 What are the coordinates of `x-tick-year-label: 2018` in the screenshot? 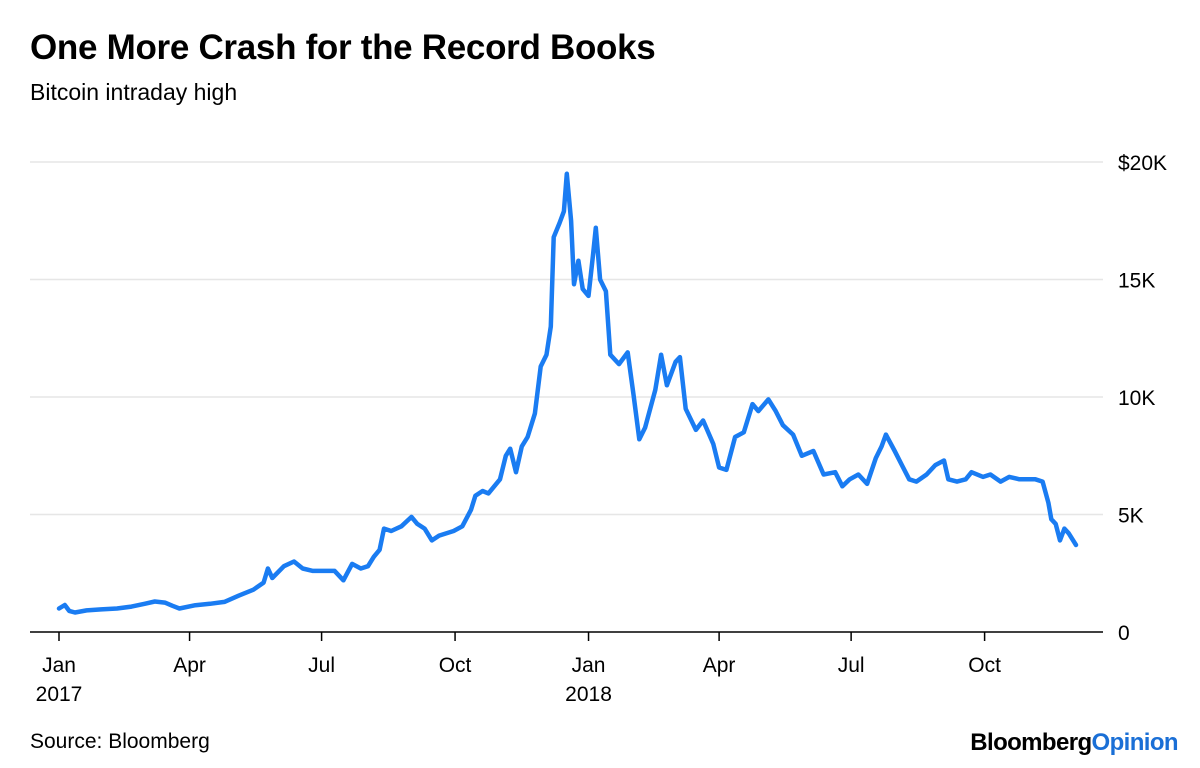 It's located at (588, 694).